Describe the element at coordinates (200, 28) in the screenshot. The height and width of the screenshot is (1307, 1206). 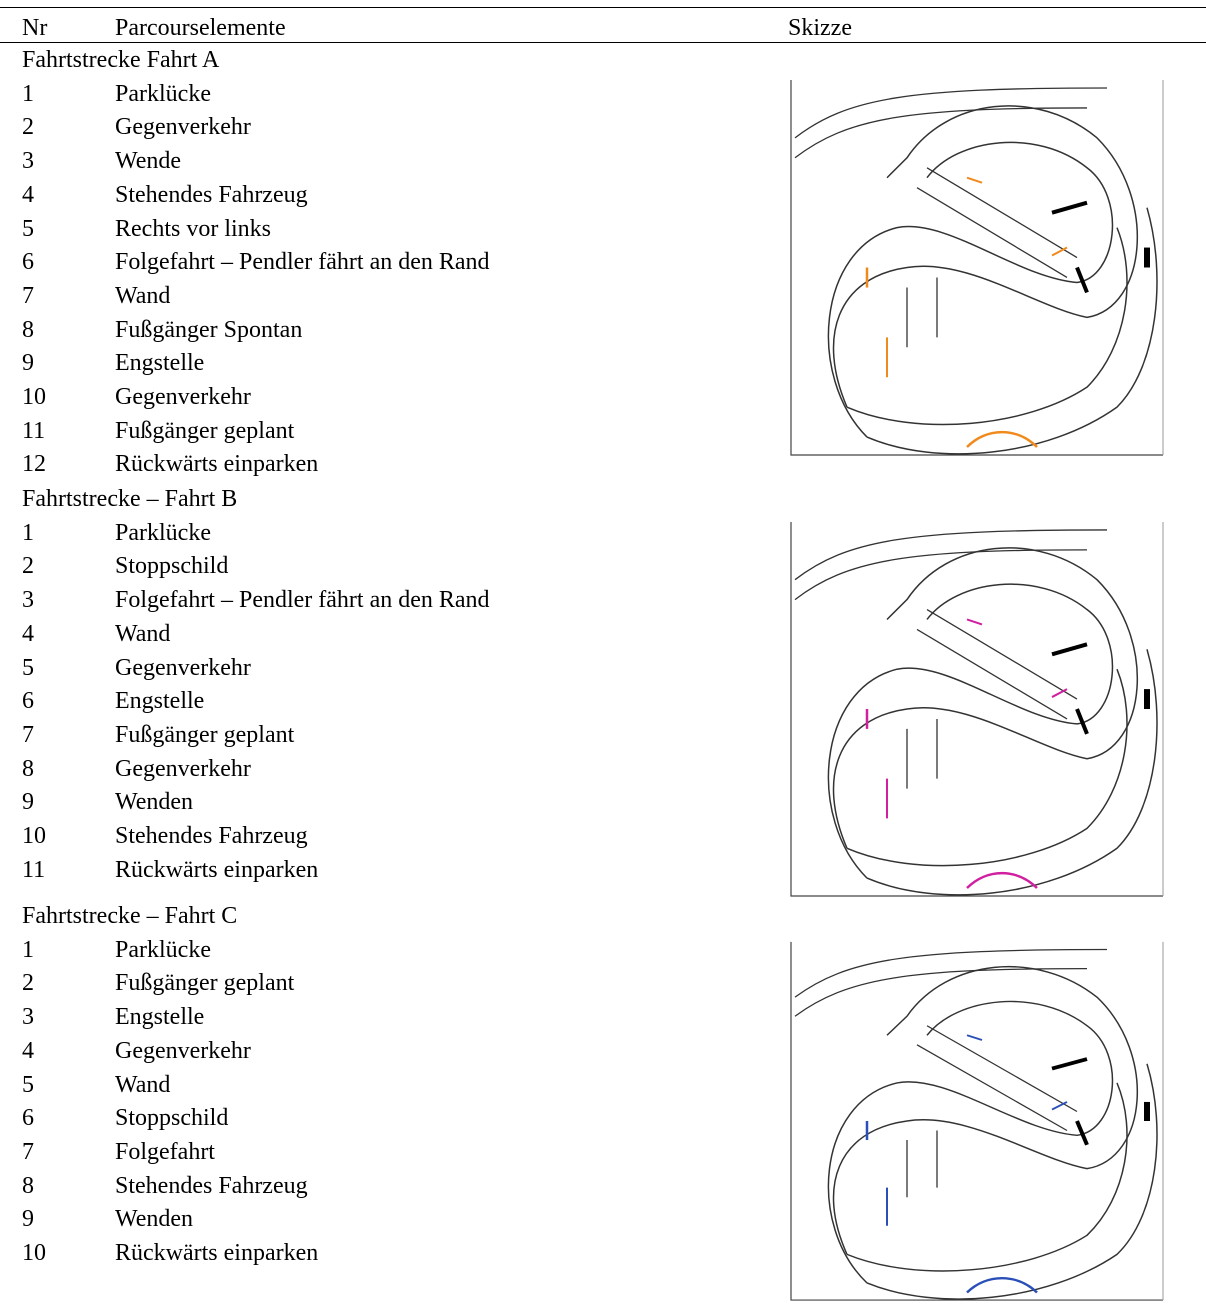
I see `header-elements: Parcourselemente` at that location.